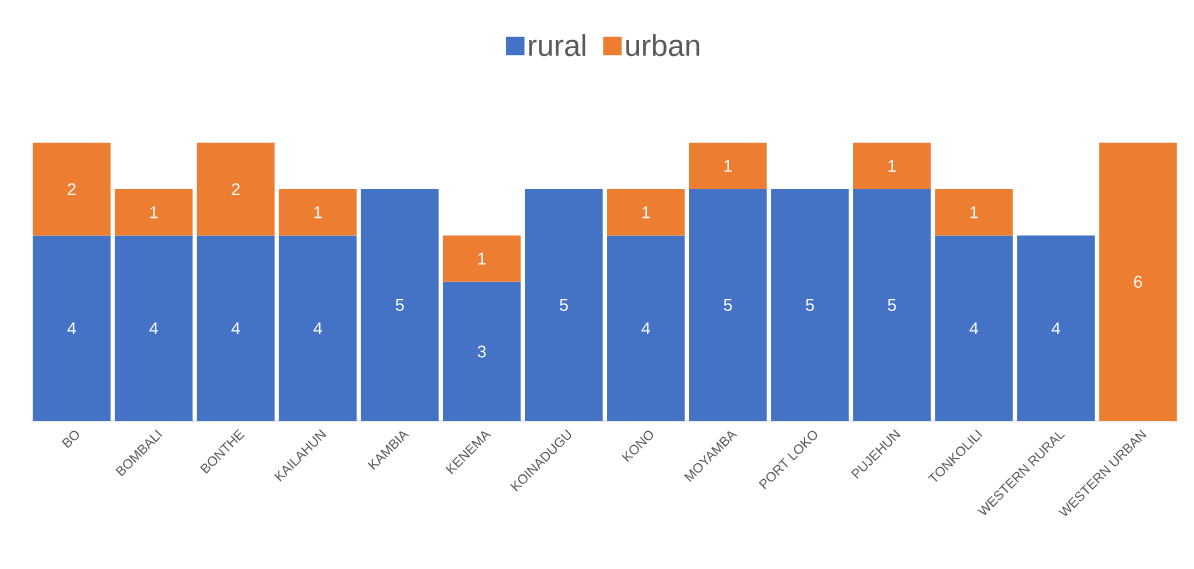 The width and height of the screenshot is (1194, 569). I want to click on legend-label: rural, so click(557, 45).